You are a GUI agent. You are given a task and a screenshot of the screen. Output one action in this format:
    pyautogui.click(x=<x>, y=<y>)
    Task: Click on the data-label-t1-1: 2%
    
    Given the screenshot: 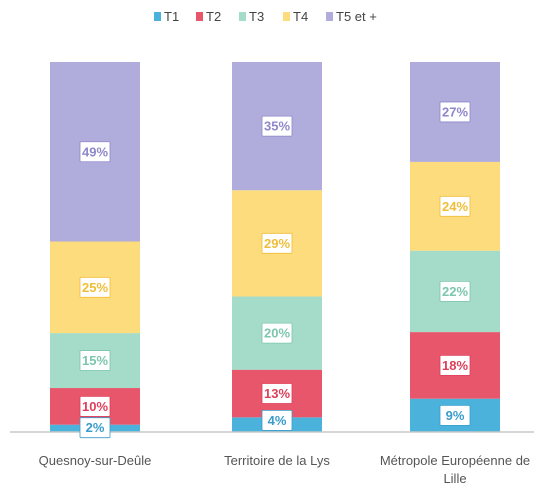 What is the action you would take?
    pyautogui.click(x=95, y=427)
    